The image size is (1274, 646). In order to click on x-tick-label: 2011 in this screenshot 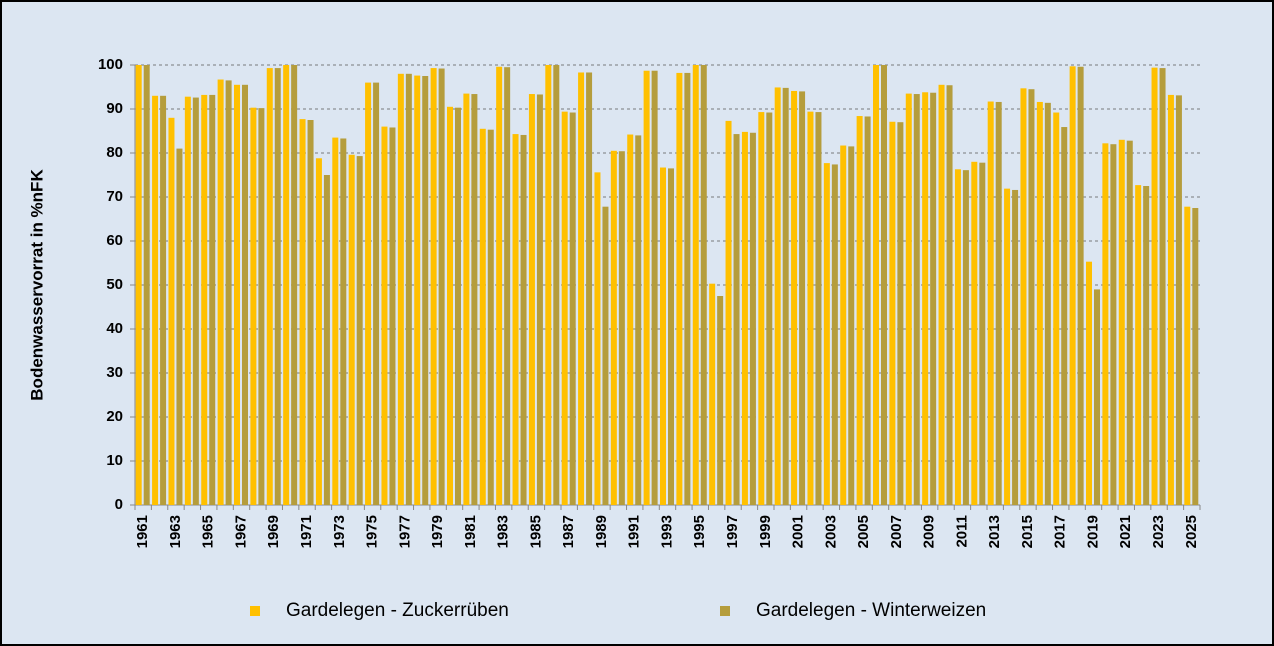, I will do `click(961, 531)`.